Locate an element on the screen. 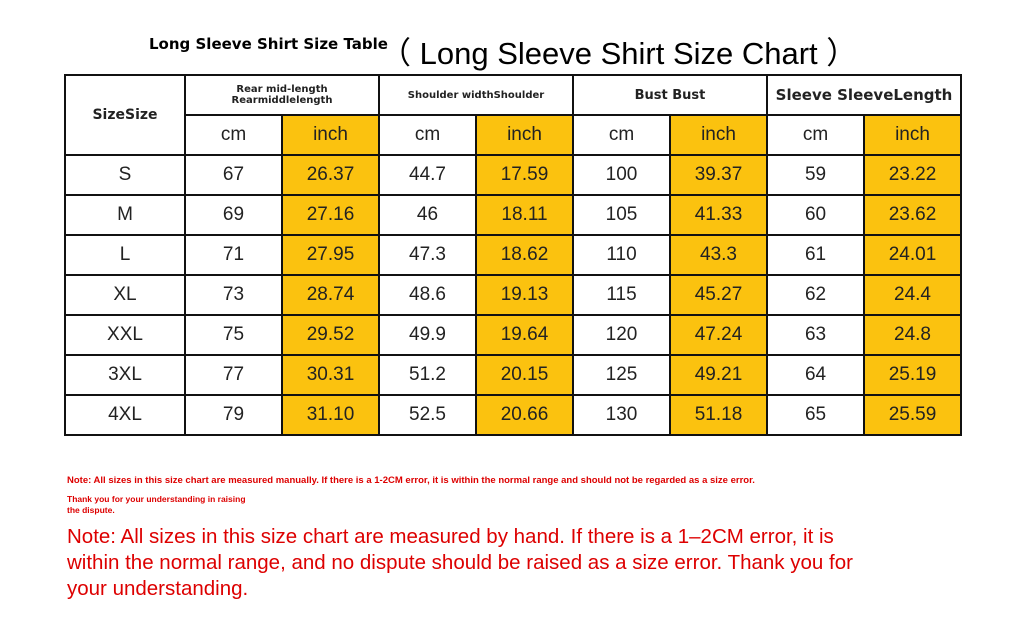  data-cell: 73 is located at coordinates (233, 295).